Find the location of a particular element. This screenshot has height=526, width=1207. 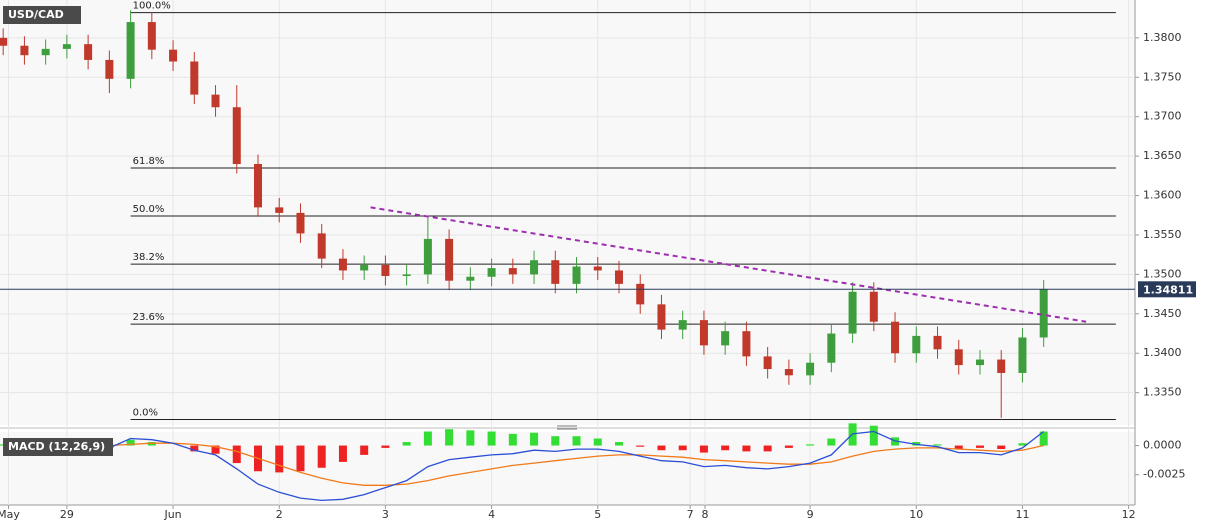

x-tick-label: 3 is located at coordinates (385, 514).